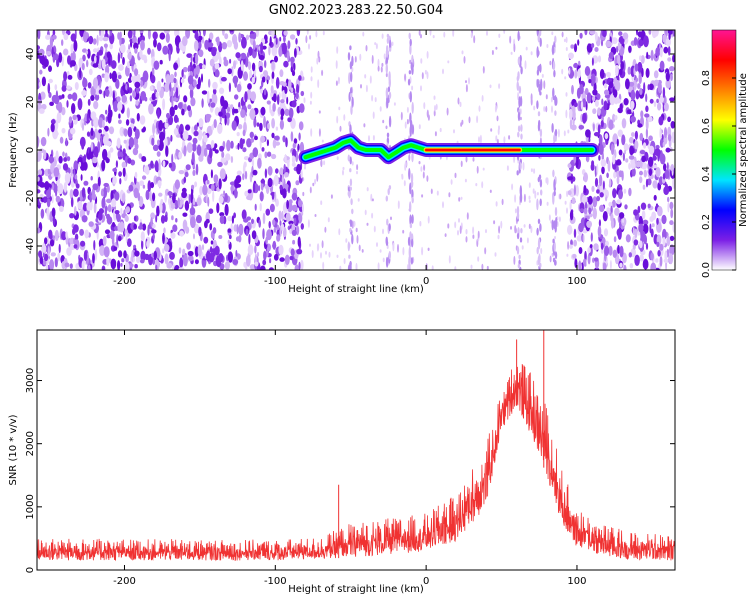  I want to click on spectrogram-x-tick-label: 100, so click(576, 281).